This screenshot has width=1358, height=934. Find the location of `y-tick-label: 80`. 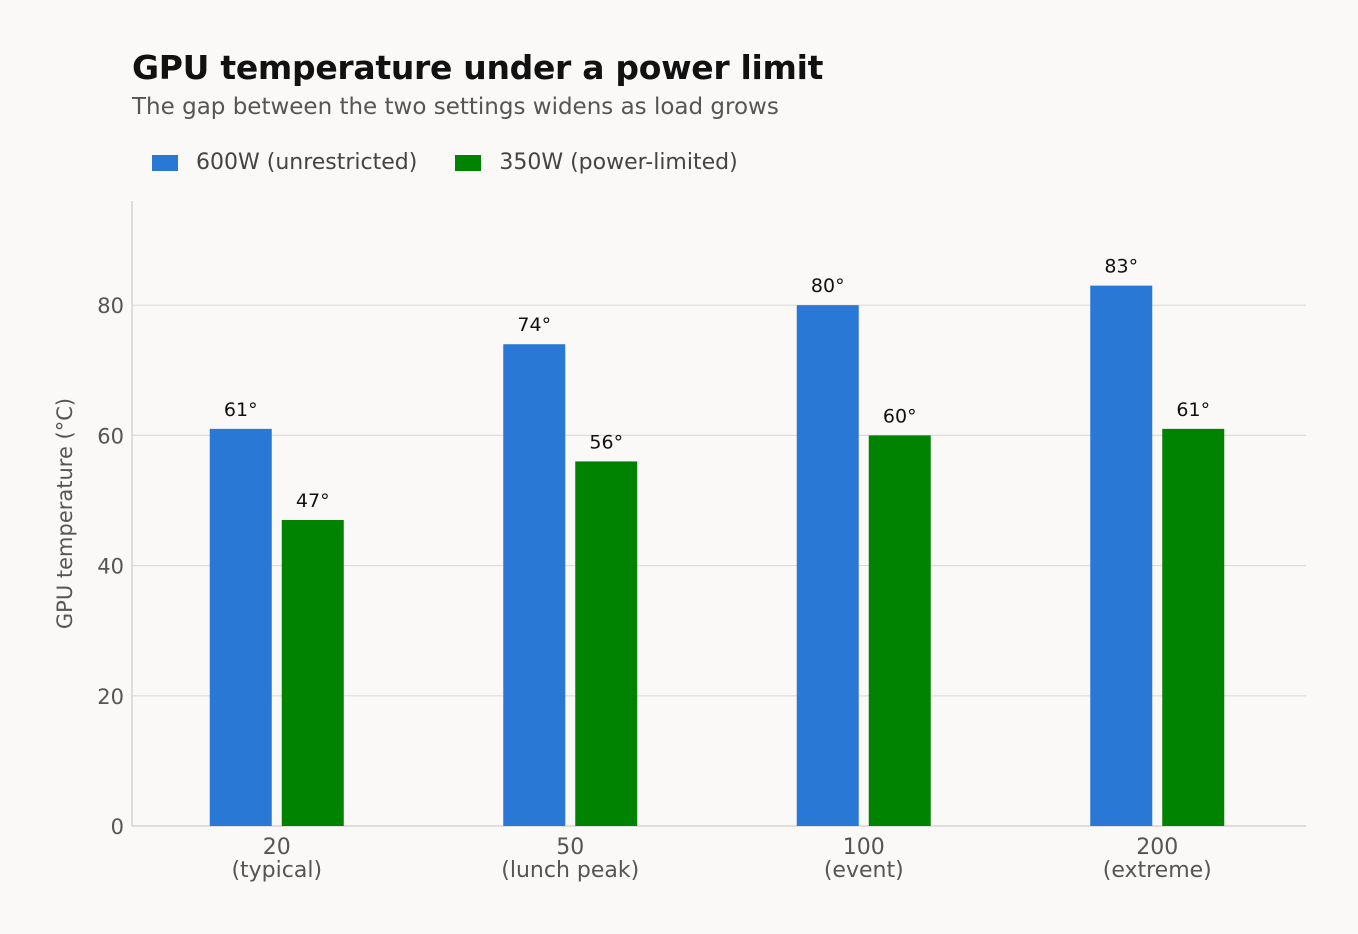

y-tick-label: 80 is located at coordinates (110, 306).